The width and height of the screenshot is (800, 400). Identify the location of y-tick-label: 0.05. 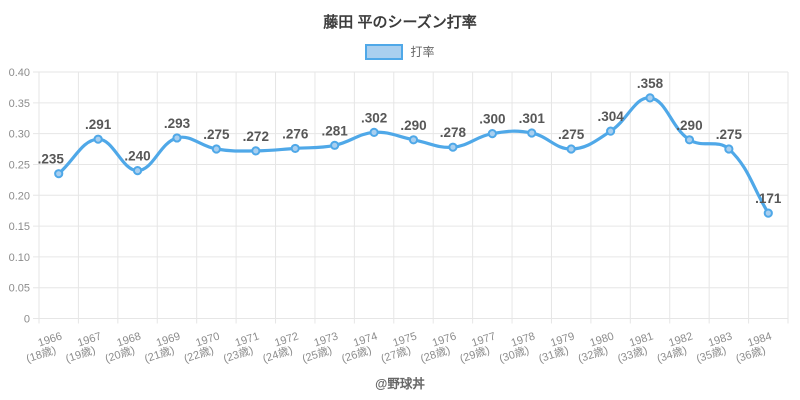
(19, 289).